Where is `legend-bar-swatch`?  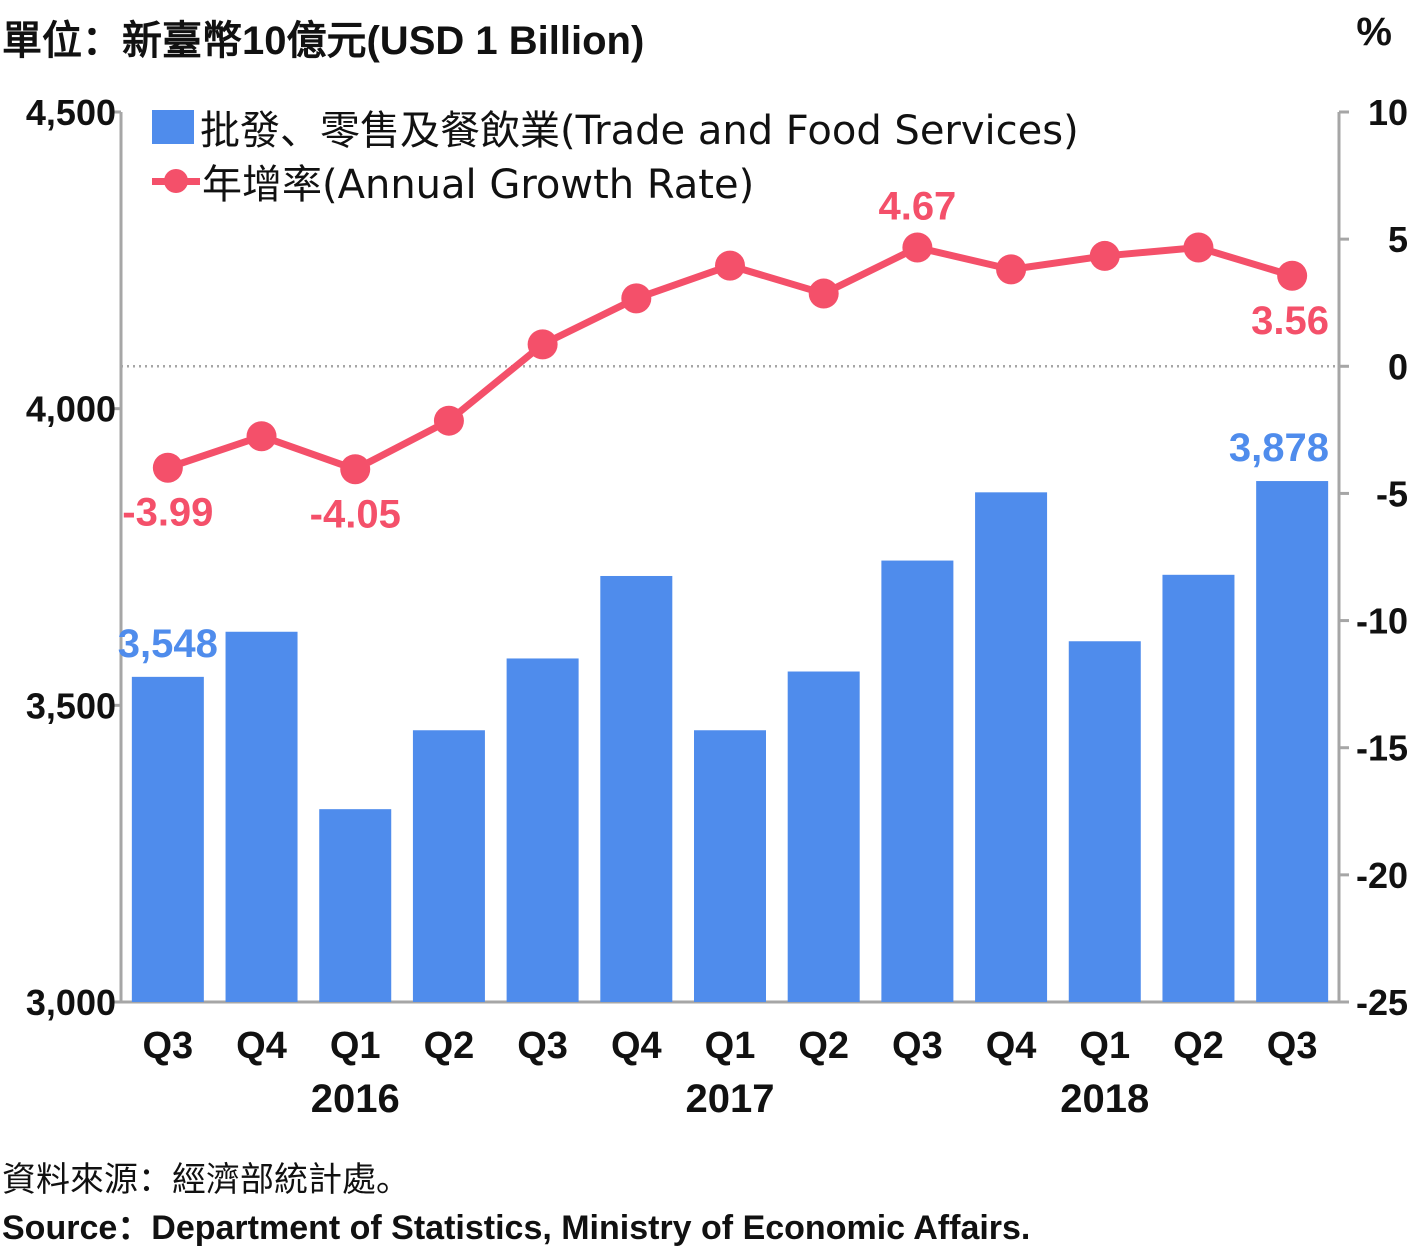 legend-bar-swatch is located at coordinates (173, 127).